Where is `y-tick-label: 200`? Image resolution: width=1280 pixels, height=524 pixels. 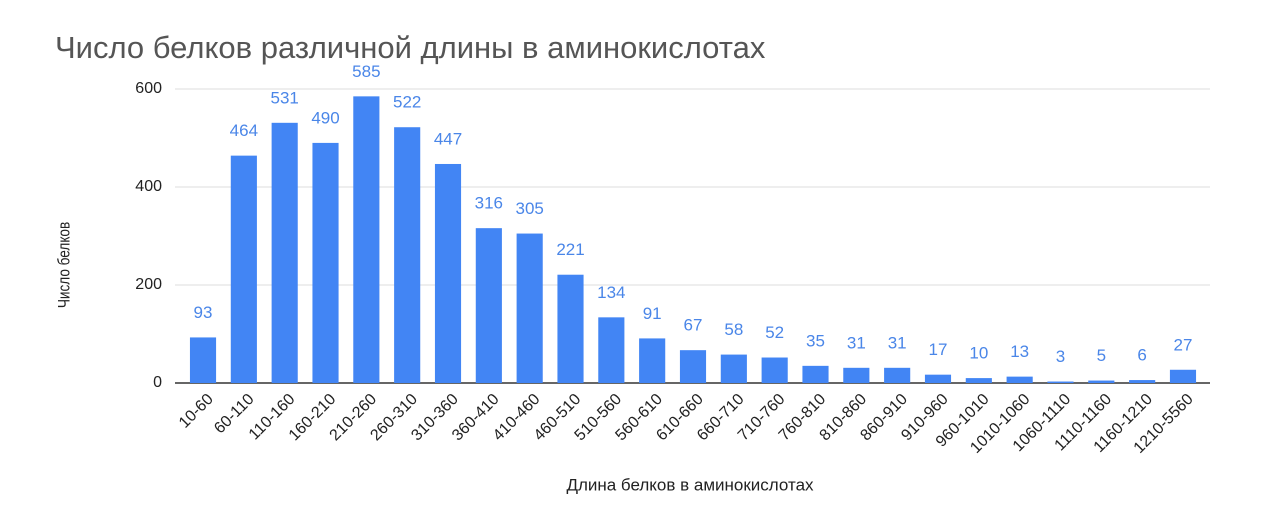 y-tick-label: 200 is located at coordinates (148, 284).